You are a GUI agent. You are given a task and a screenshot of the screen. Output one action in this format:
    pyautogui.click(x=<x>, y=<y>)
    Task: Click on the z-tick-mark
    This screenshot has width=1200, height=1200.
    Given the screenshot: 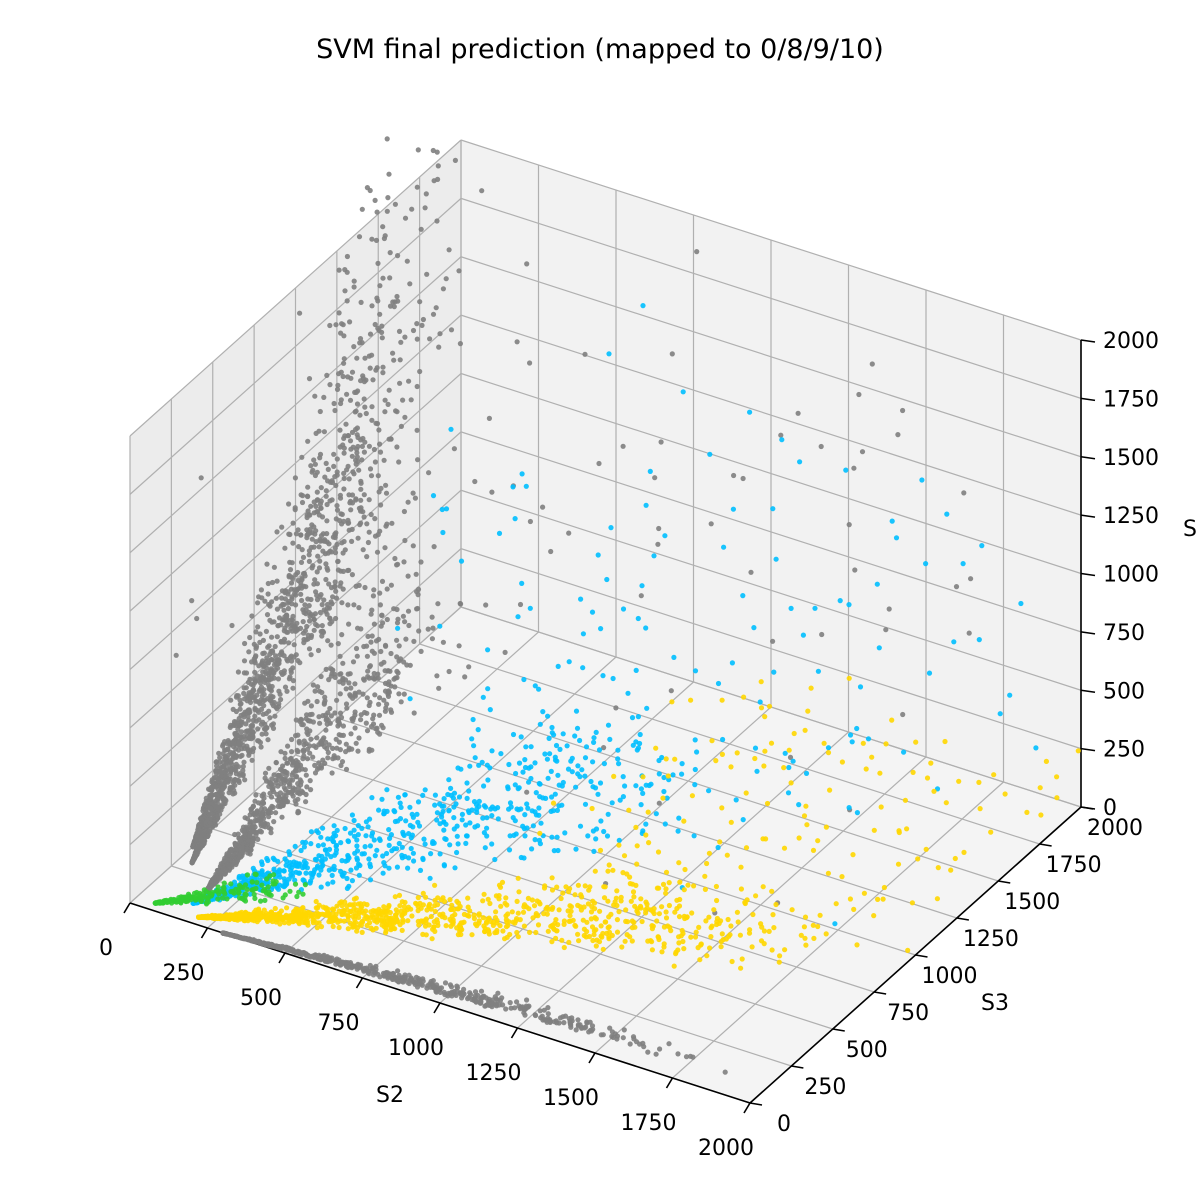 What is the action you would take?
    pyautogui.click(x=1088, y=749)
    